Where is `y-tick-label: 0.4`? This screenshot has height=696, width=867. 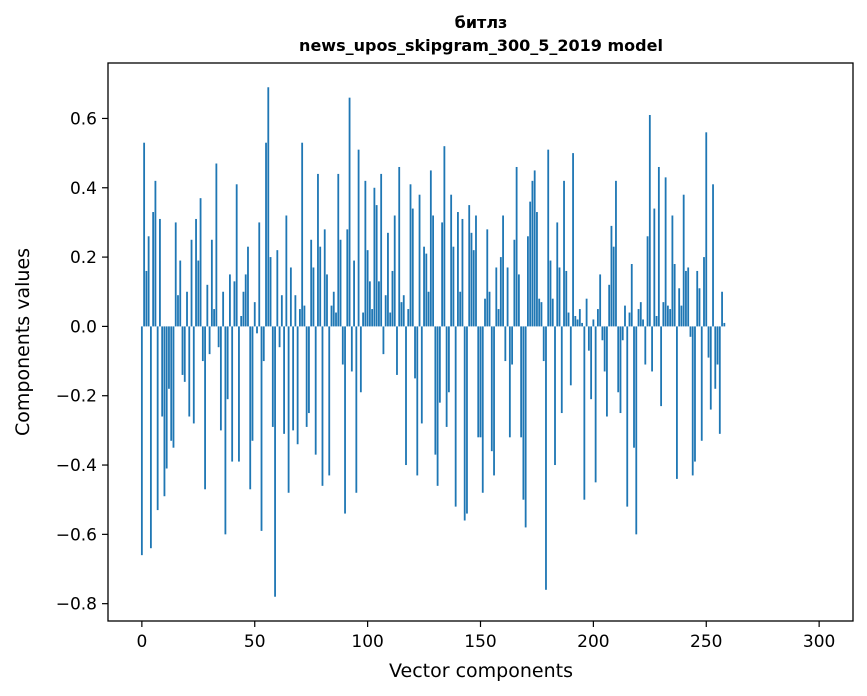 y-tick-label: 0.4 is located at coordinates (83, 189).